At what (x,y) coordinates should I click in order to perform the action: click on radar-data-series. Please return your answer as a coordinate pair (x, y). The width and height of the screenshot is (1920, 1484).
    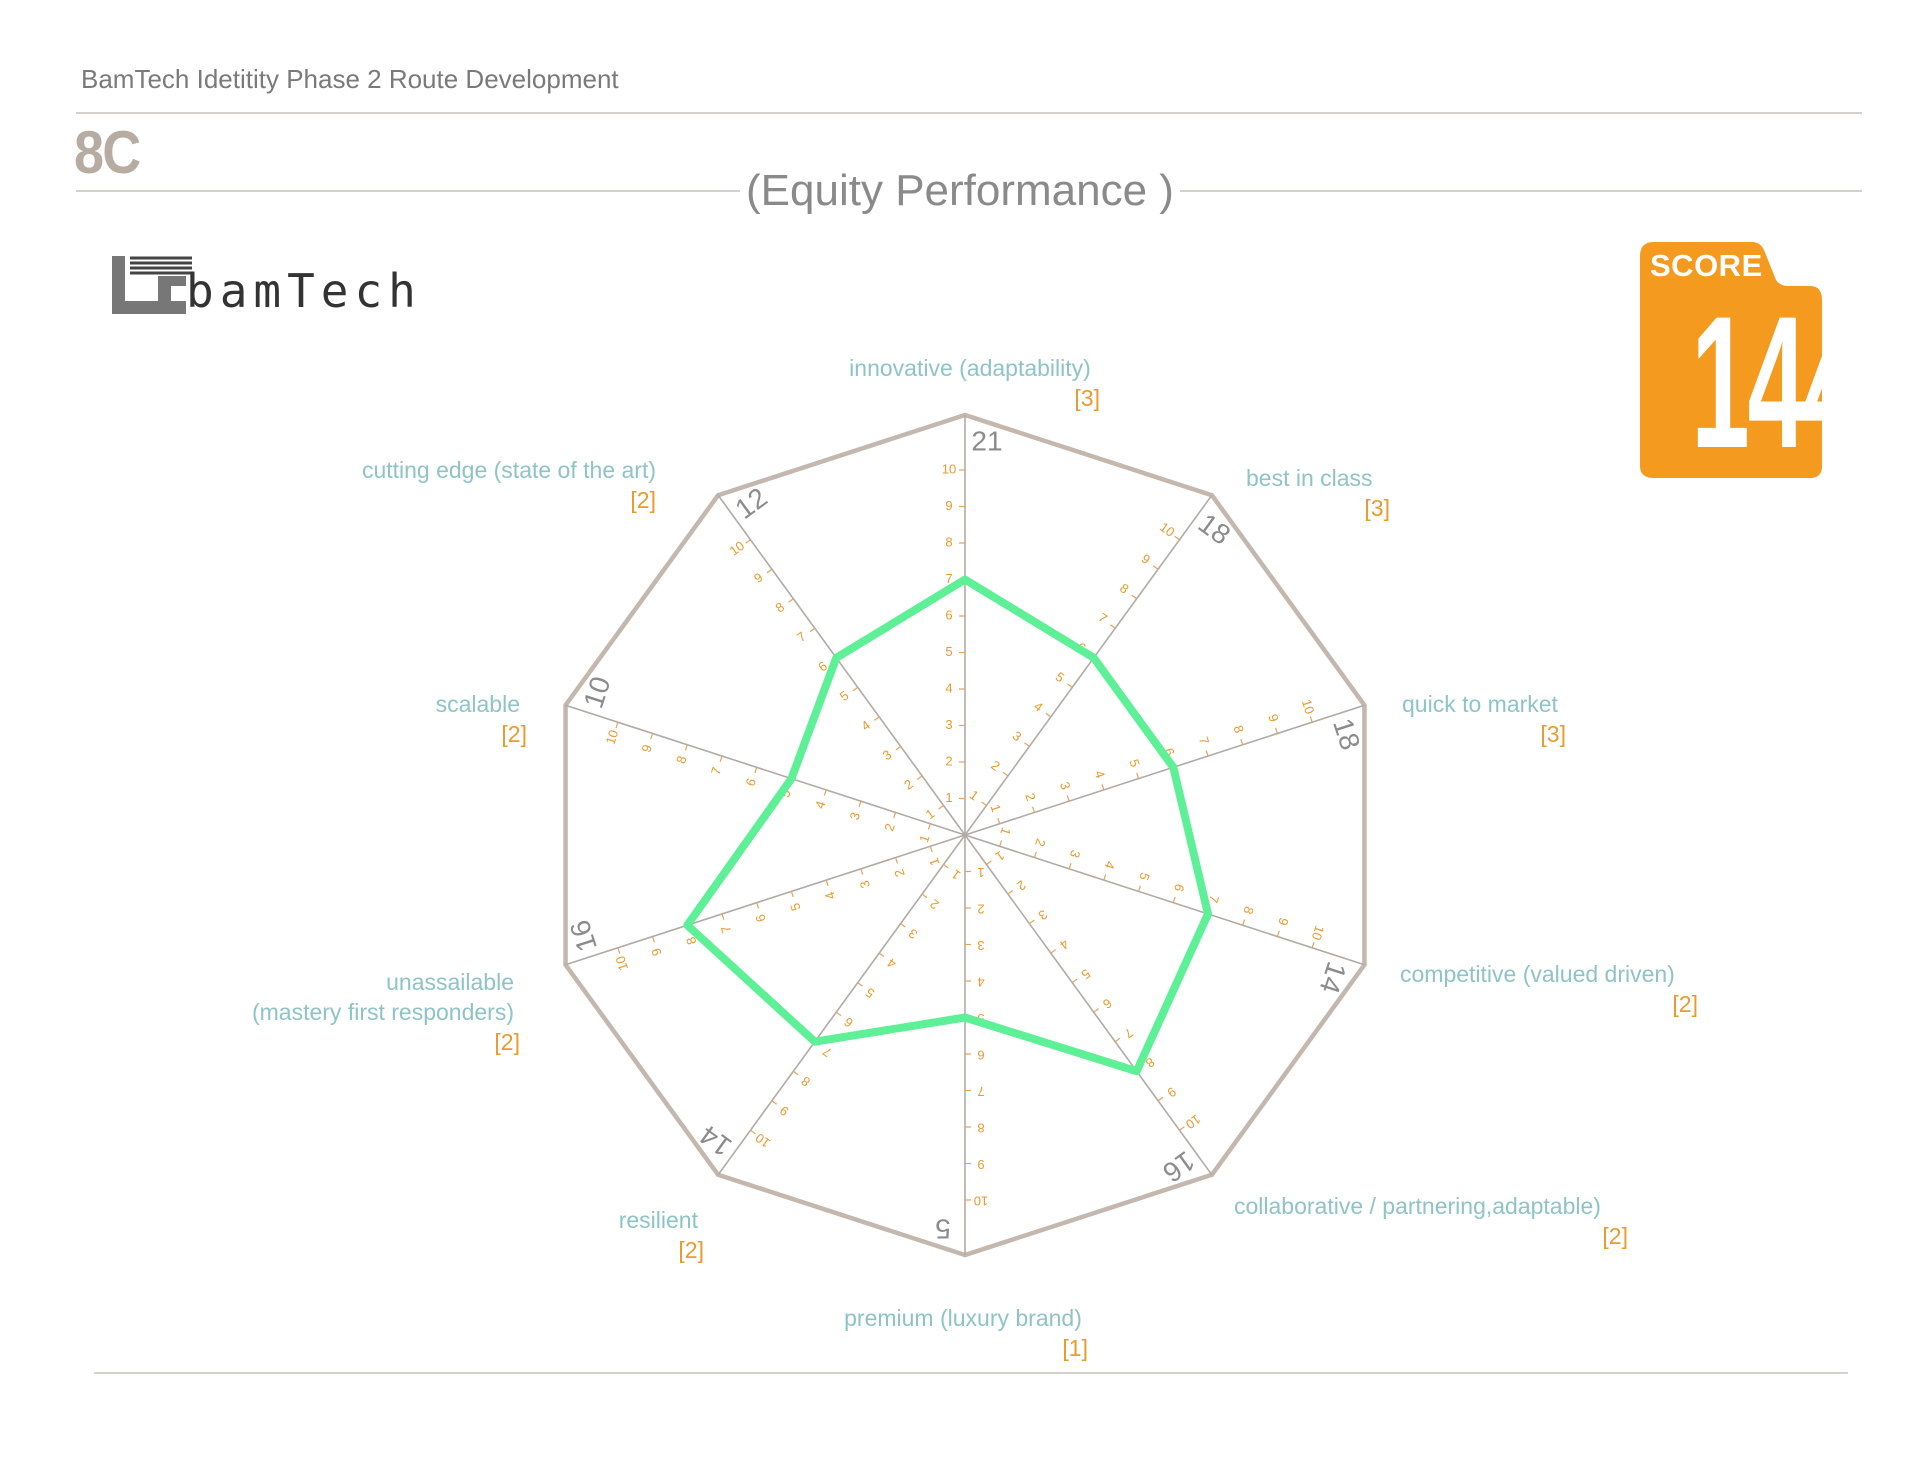
    Looking at the image, I should click on (947, 825).